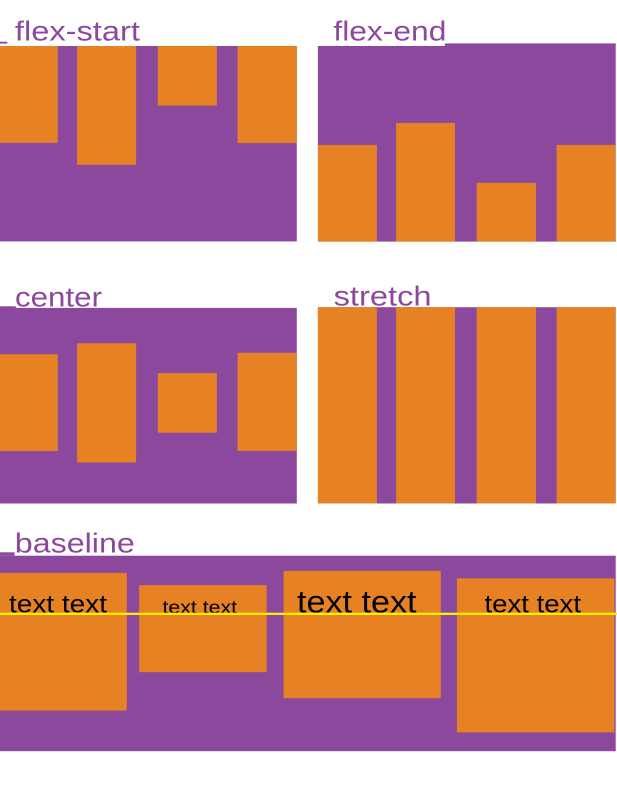 The height and width of the screenshot is (786, 617). Describe the element at coordinates (389, 31) in the screenshot. I see `svg-text: flex-end` at that location.